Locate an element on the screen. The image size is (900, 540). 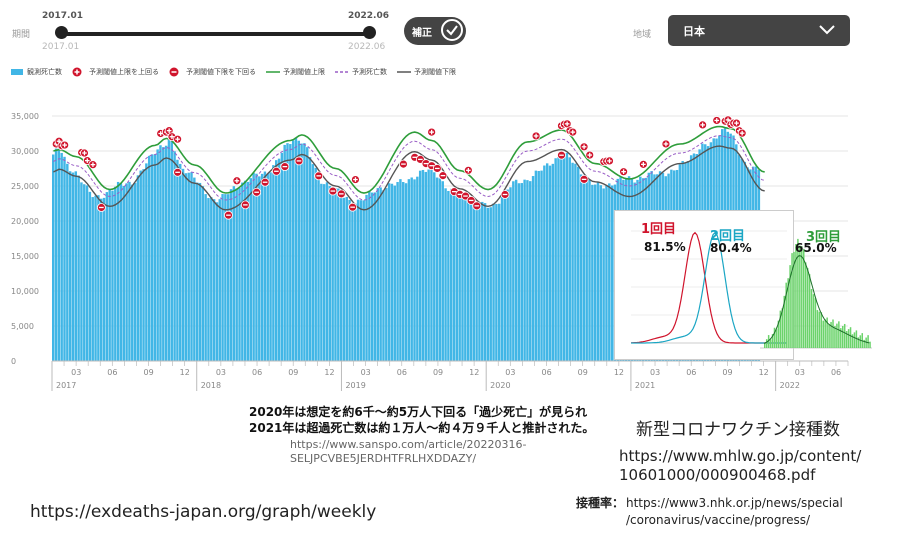
nhk-url-line-2: /coronavirus/vaccine/progress/ is located at coordinates (718, 520).